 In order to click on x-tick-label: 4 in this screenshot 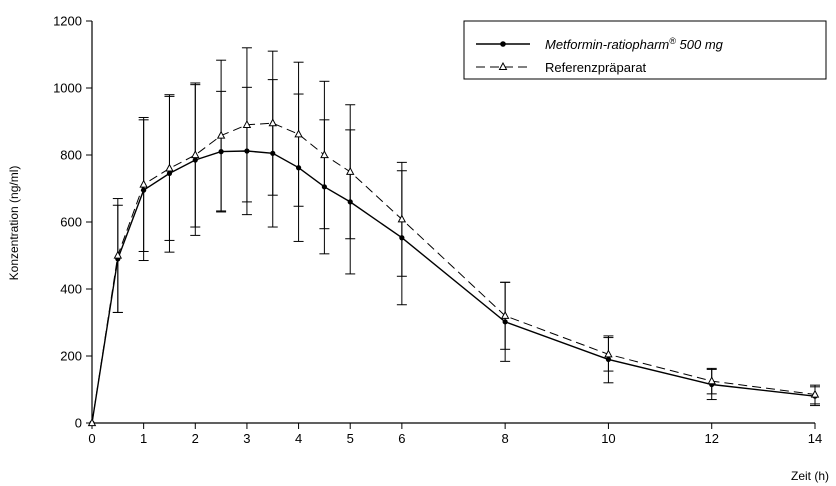, I will do `click(298, 438)`.